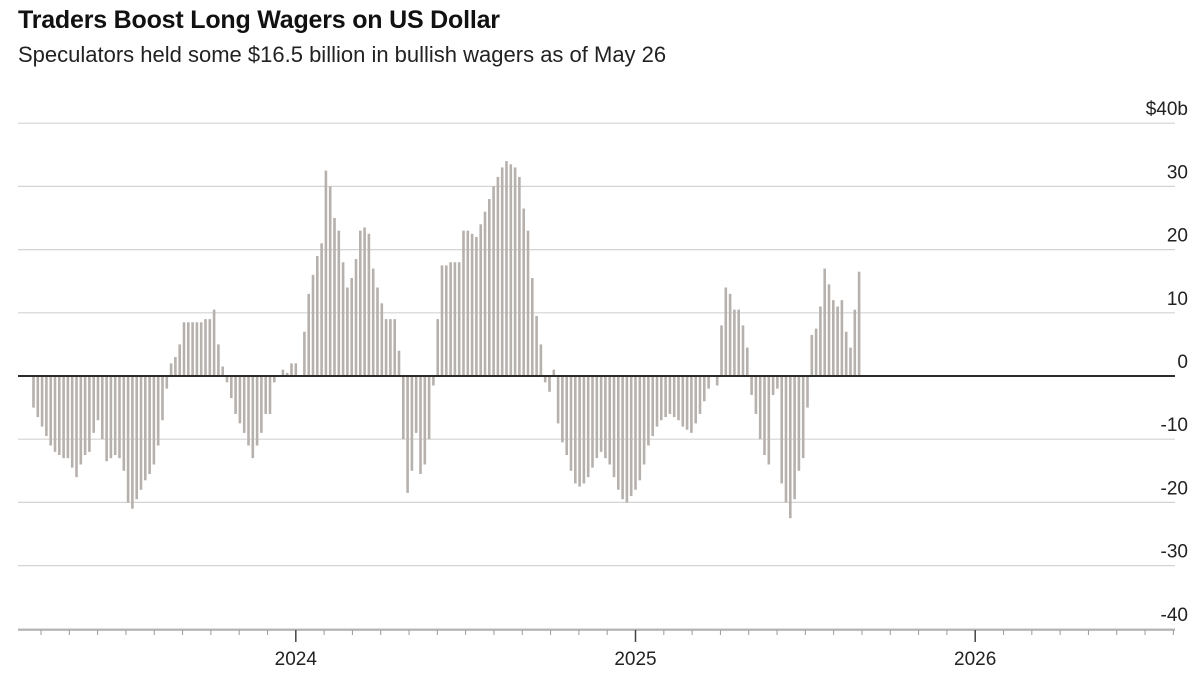  What do you see at coordinates (1182, 362) in the screenshot?
I see `y-tick-label: 0` at bounding box center [1182, 362].